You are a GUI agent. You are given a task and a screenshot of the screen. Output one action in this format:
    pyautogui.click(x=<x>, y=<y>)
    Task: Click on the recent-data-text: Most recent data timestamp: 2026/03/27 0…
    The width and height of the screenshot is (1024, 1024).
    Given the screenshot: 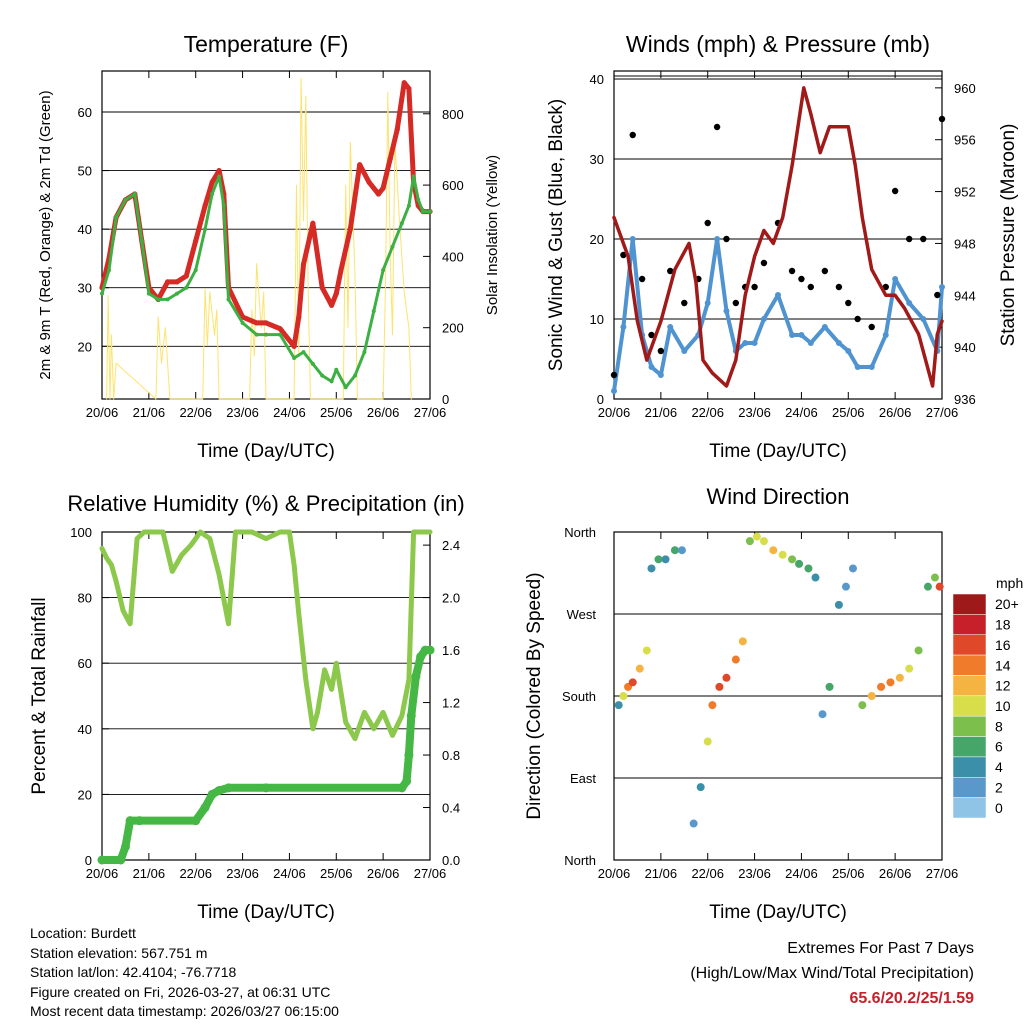 What is the action you would take?
    pyautogui.click(x=184, y=1011)
    